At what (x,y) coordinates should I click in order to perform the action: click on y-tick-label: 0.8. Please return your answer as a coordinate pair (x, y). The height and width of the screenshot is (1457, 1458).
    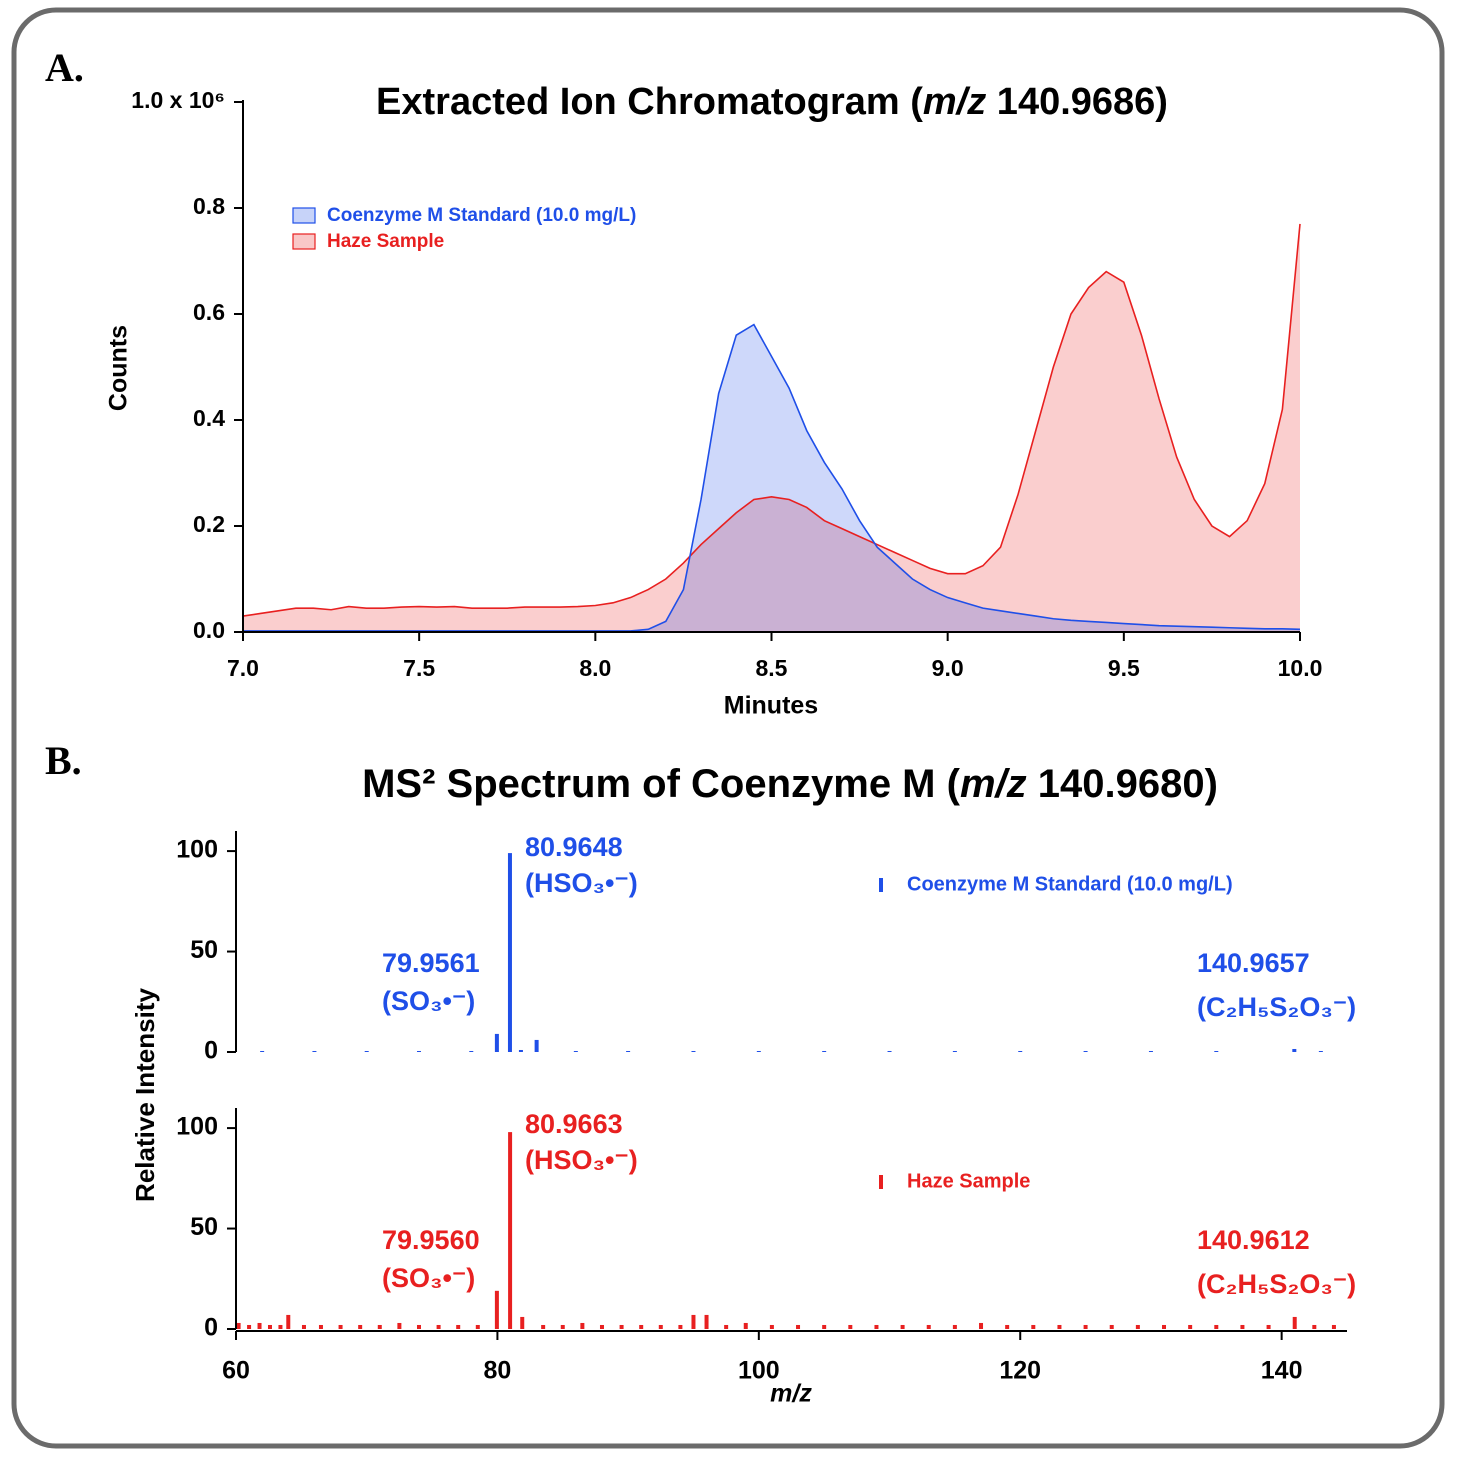
    Looking at the image, I should click on (209, 206).